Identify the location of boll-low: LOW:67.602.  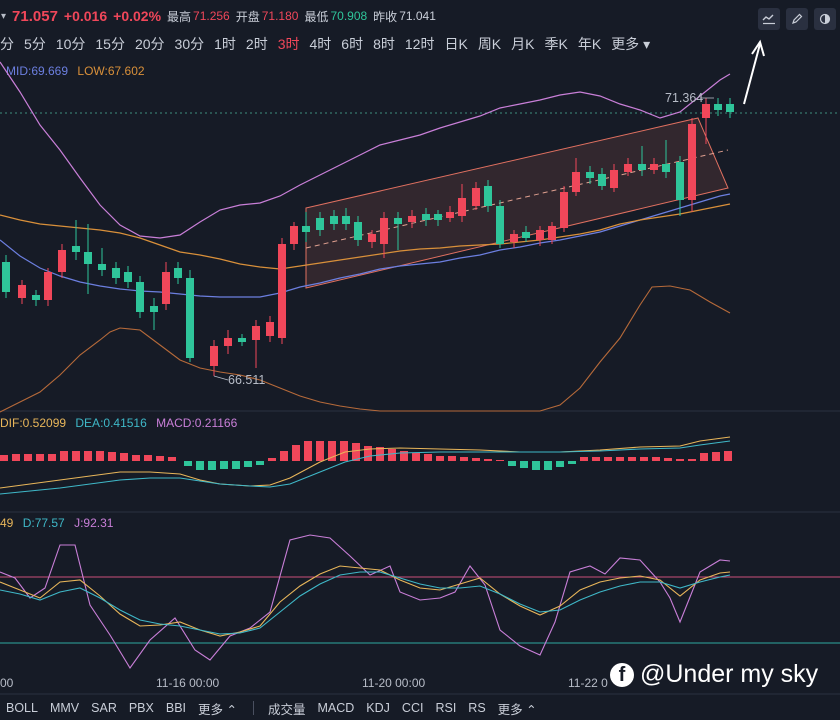
(111, 71).